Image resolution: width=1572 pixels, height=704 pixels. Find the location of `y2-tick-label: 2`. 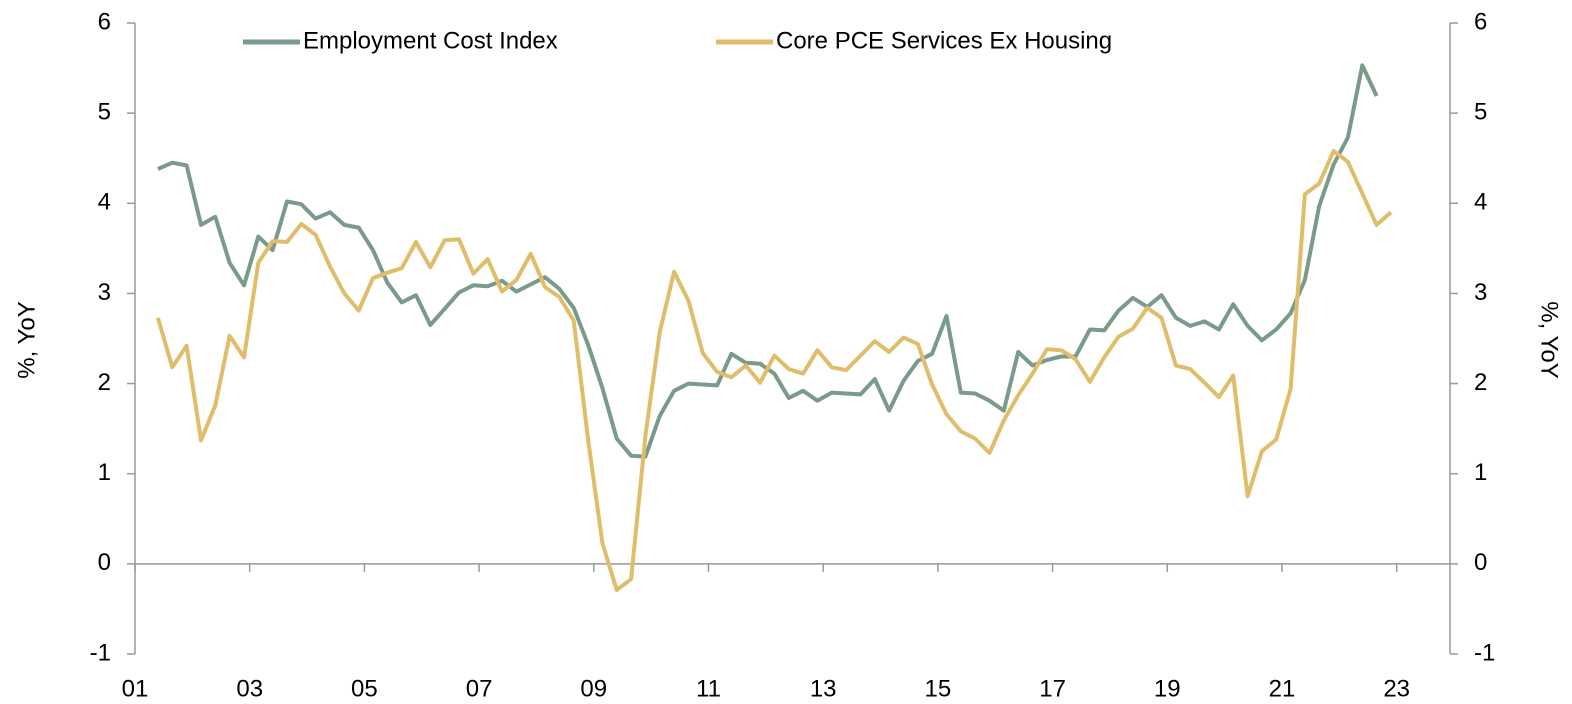

y2-tick-label: 2 is located at coordinates (1480, 382).